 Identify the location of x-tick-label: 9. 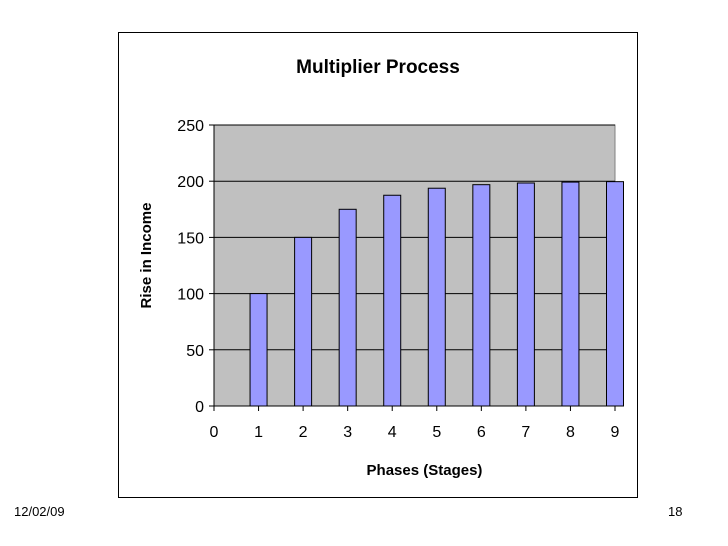
(615, 432).